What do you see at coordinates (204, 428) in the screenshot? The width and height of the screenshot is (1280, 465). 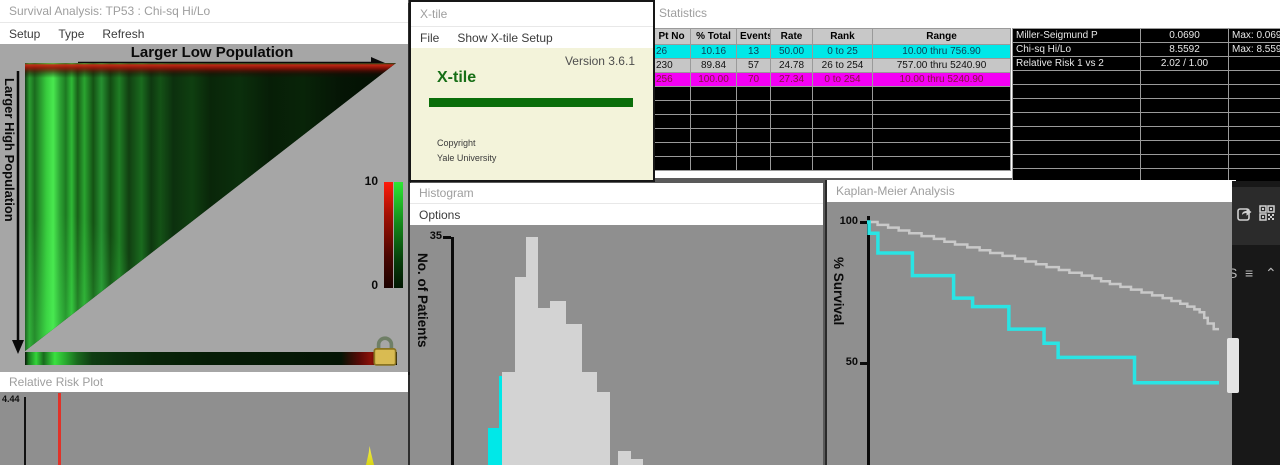 I see `relative-risk-plot-area: 4.44` at bounding box center [204, 428].